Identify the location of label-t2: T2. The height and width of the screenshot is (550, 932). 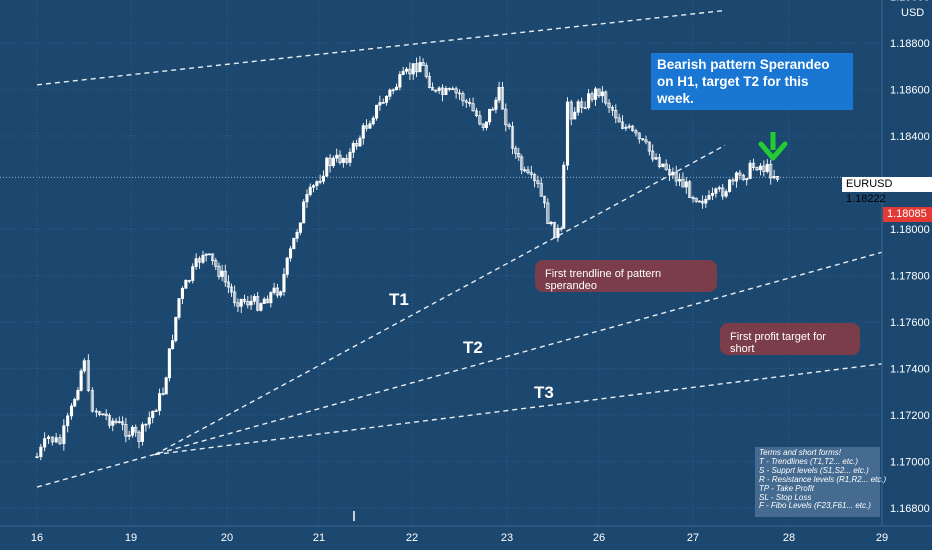
(473, 347).